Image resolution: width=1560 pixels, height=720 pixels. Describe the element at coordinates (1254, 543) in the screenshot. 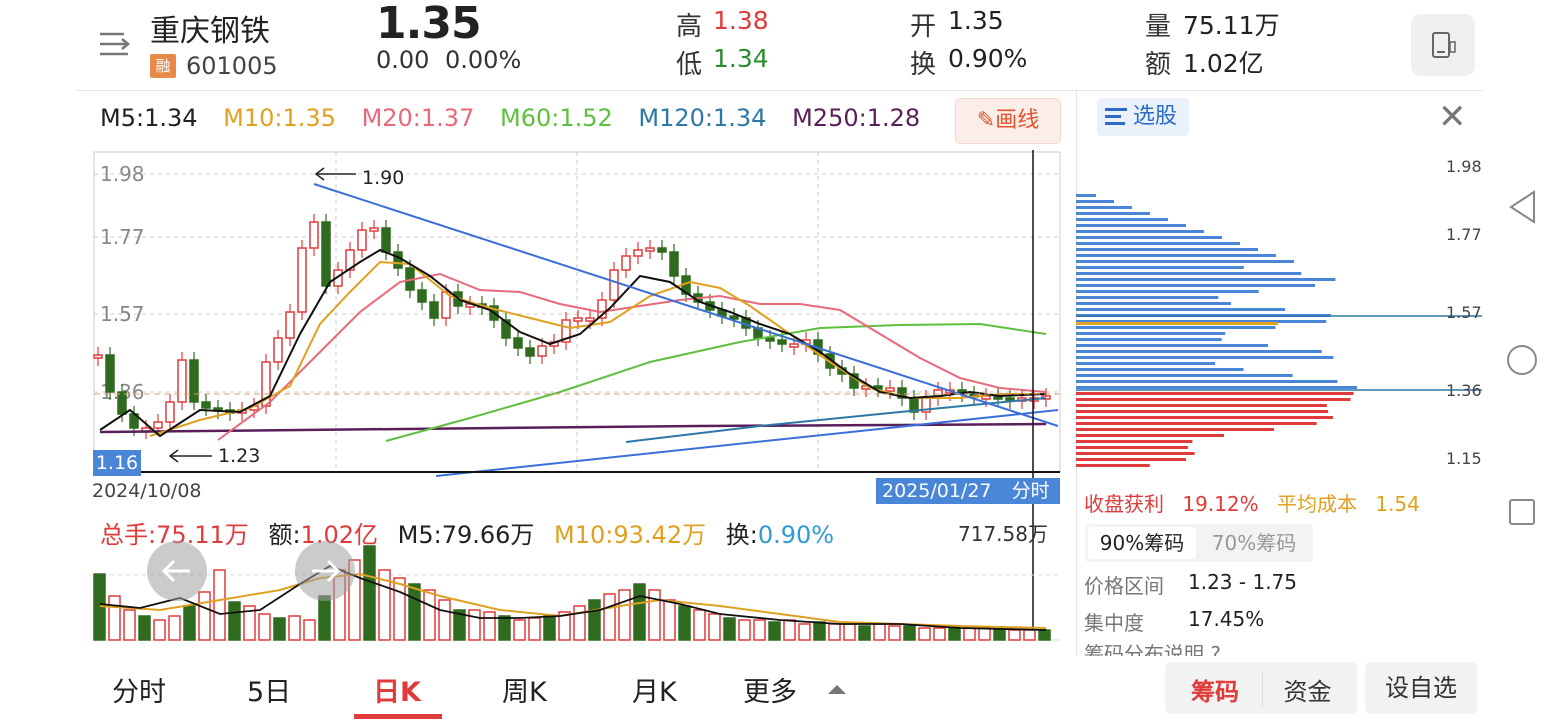

I see `seg-70: 70%筹码` at that location.